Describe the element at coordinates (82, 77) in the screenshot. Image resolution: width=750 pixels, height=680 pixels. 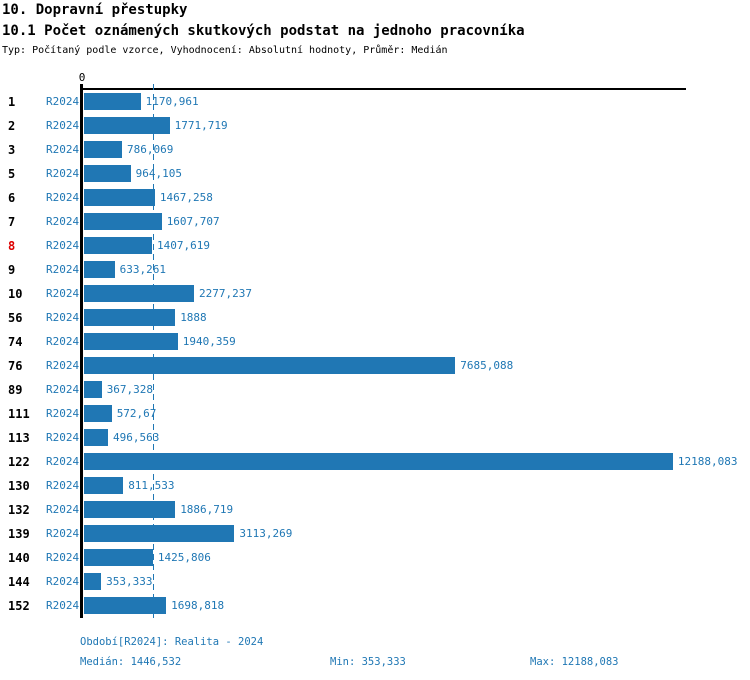
I see `x-axis-origin-label: 0` at that location.